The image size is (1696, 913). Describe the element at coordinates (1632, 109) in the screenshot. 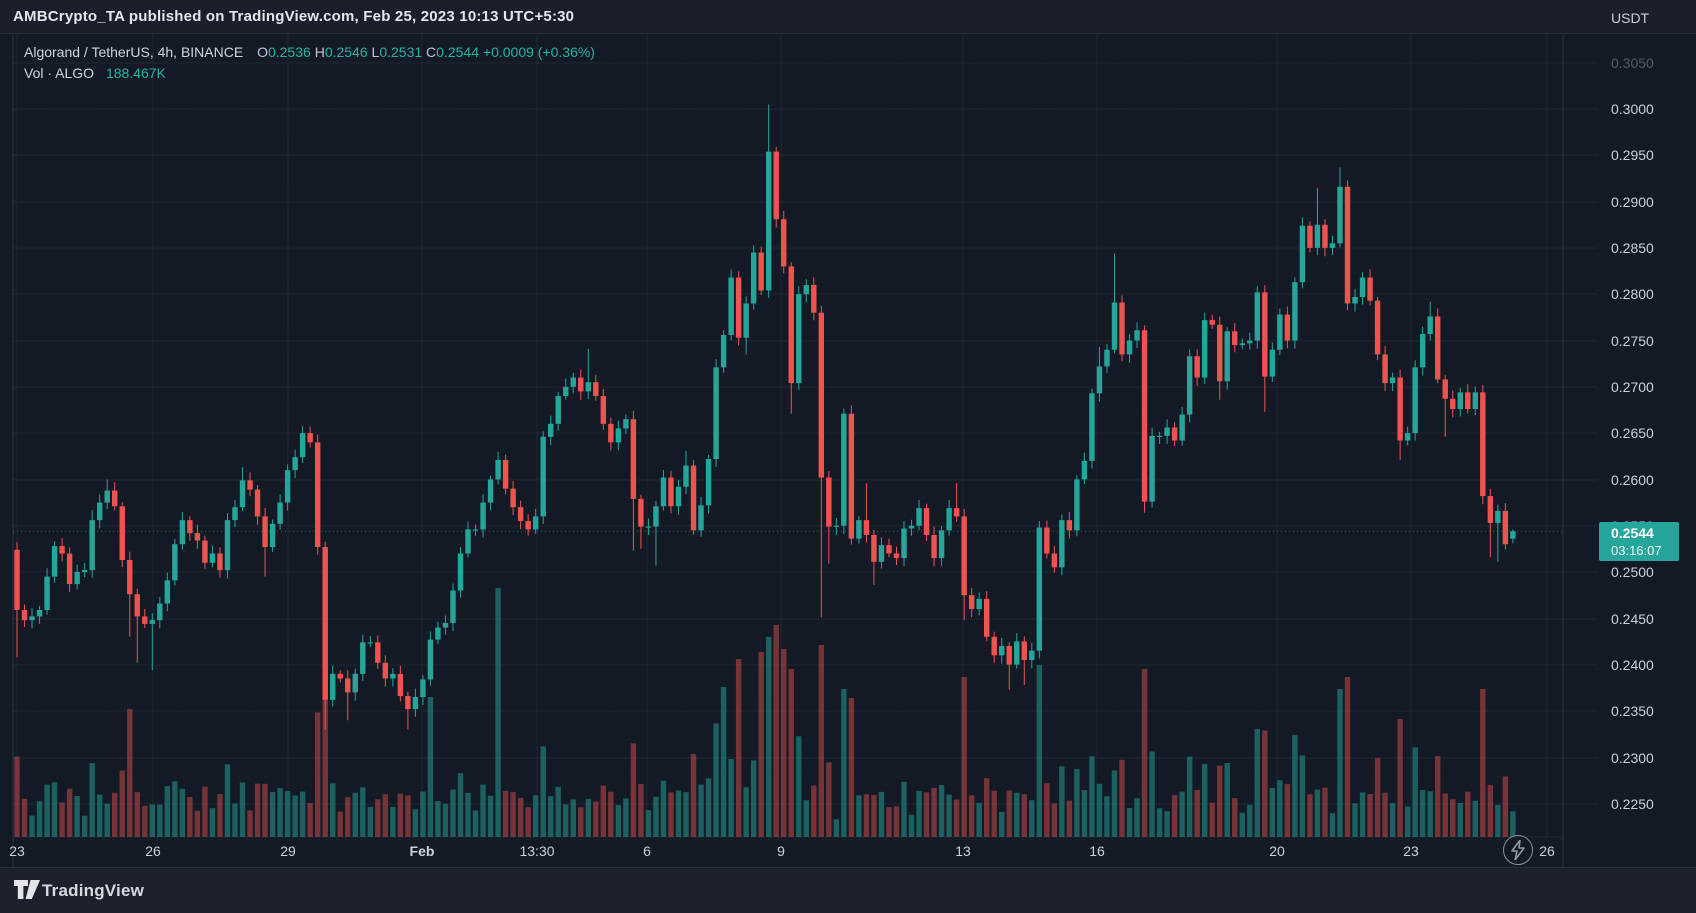

I see `price-tick: 0.3000` at that location.